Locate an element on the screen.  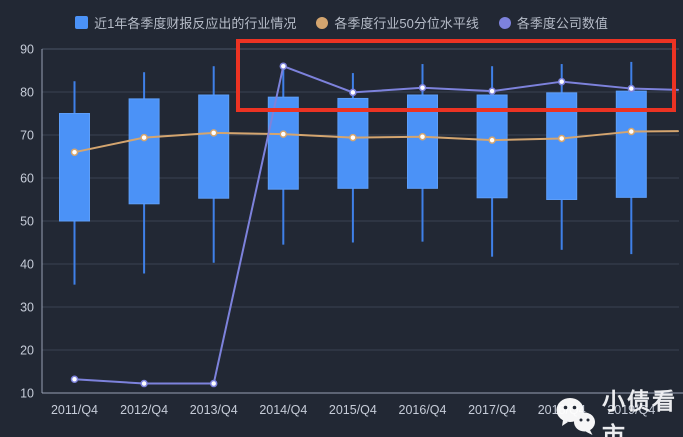
svg-text: 50 is located at coordinates (27, 222).